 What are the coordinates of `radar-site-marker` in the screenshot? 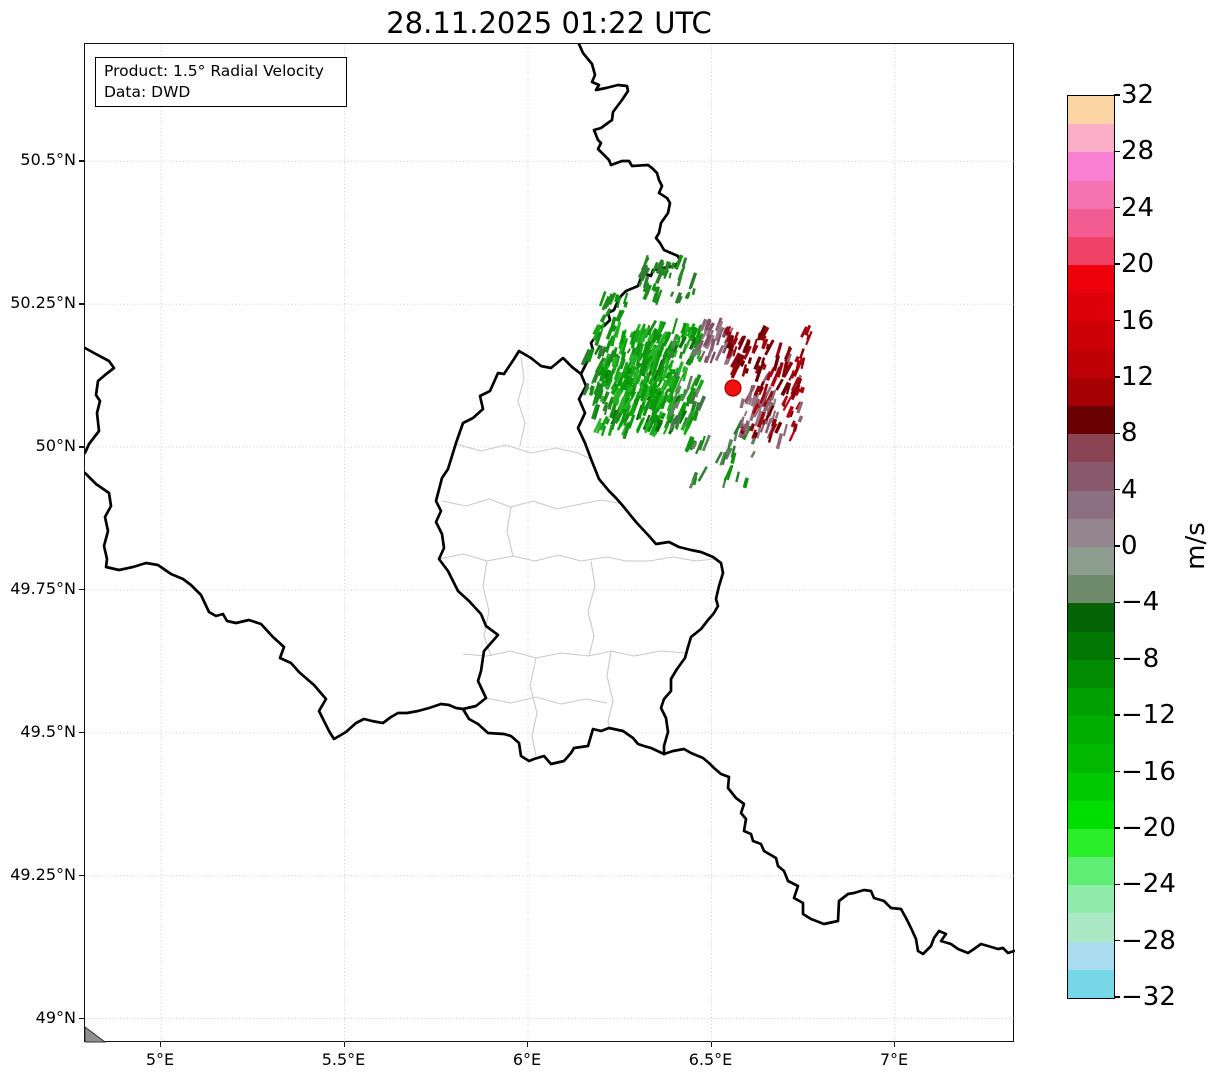 It's located at (733, 388).